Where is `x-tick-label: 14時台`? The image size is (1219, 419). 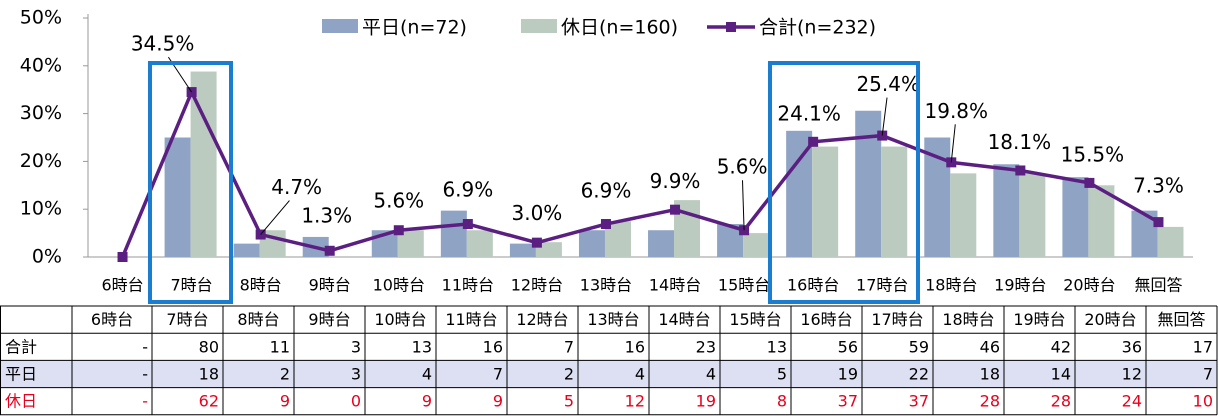 x-tick-label: 14時台 is located at coordinates (675, 285).